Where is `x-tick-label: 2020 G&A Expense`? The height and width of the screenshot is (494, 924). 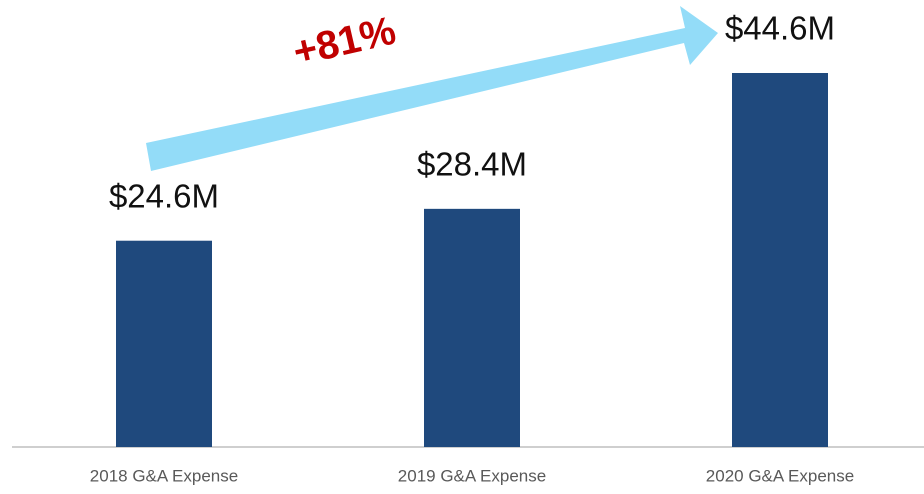
x-tick-label: 2020 G&A Expense is located at coordinates (780, 475).